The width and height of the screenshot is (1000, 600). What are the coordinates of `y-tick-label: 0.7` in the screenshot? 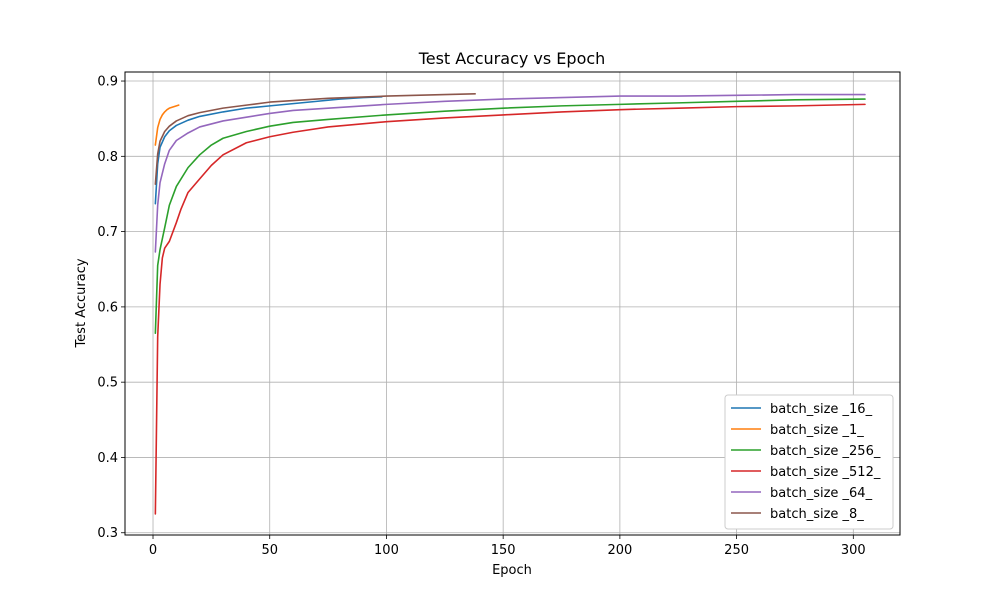 It's located at (107, 232).